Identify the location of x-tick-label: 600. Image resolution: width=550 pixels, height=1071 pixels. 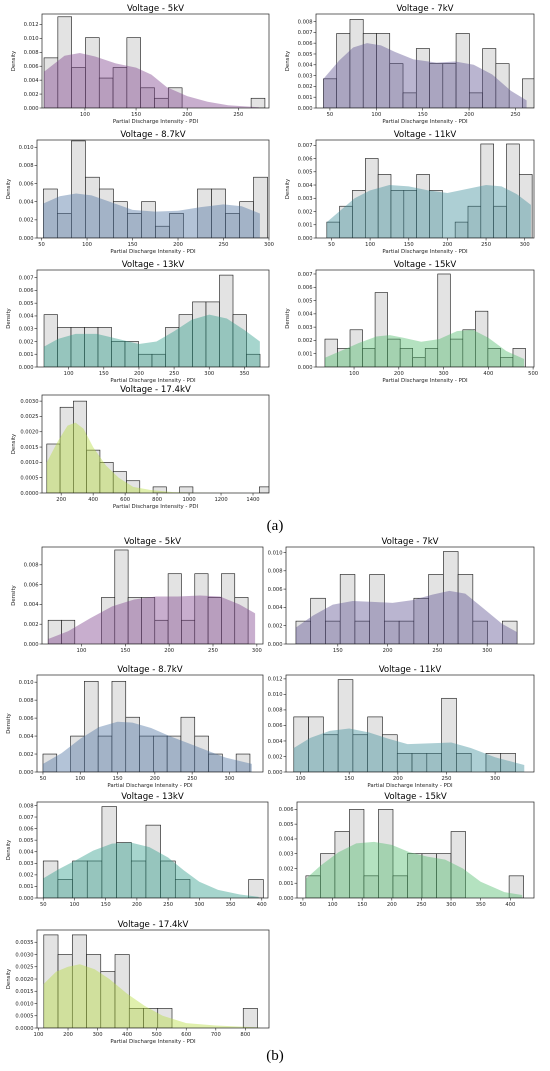
(186, 1035).